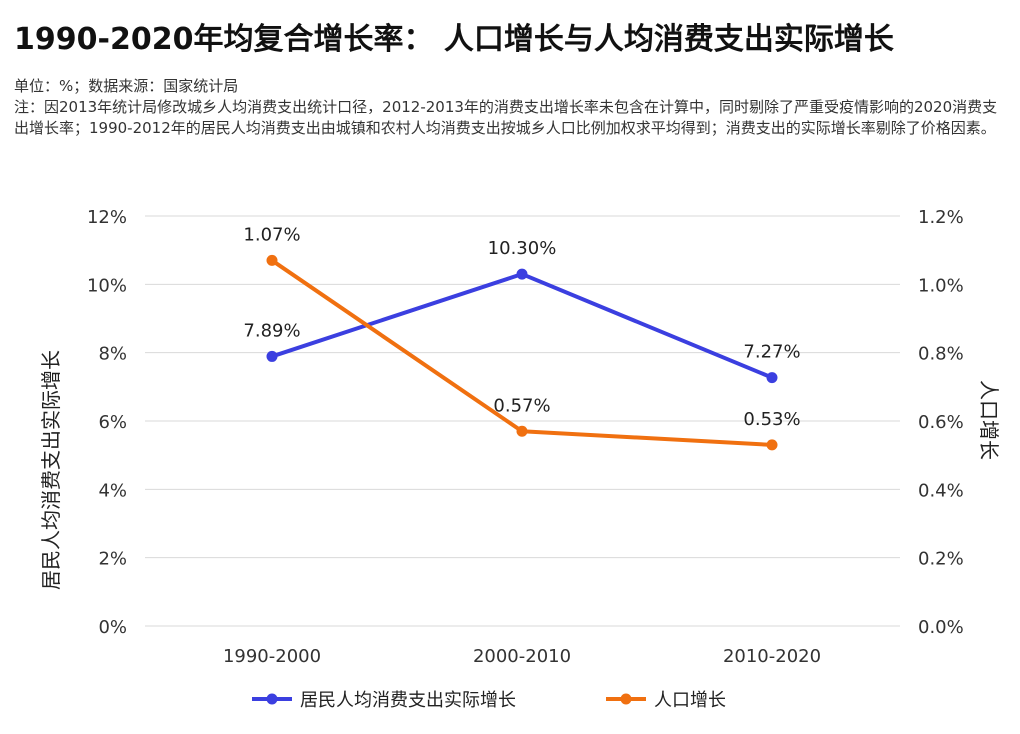 Image resolution: width=1020 pixels, height=734 pixels. Describe the element at coordinates (51, 470) in the screenshot. I see `left-axis-title: 居民人均消费支出实际增长` at that location.